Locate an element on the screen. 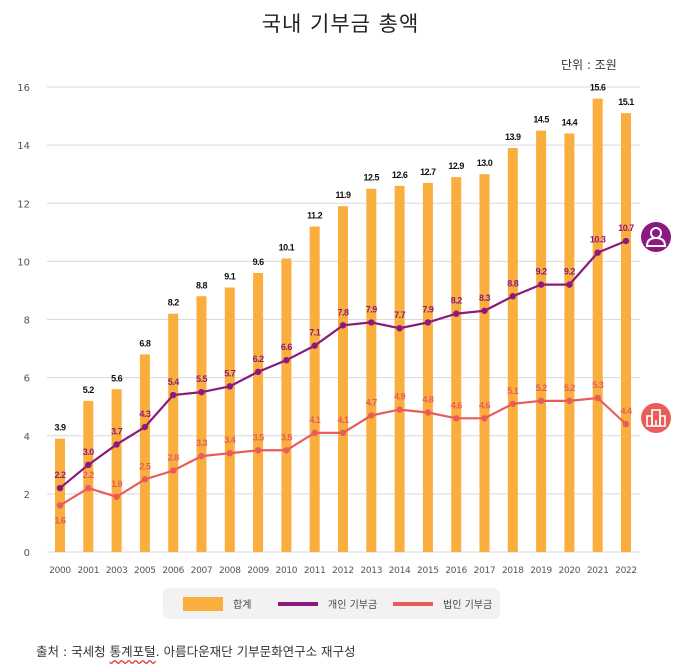  source-note: 출처 : 국세청 통계포털. 아름다운재단 기부문화연구소 재구성 is located at coordinates (196, 650).